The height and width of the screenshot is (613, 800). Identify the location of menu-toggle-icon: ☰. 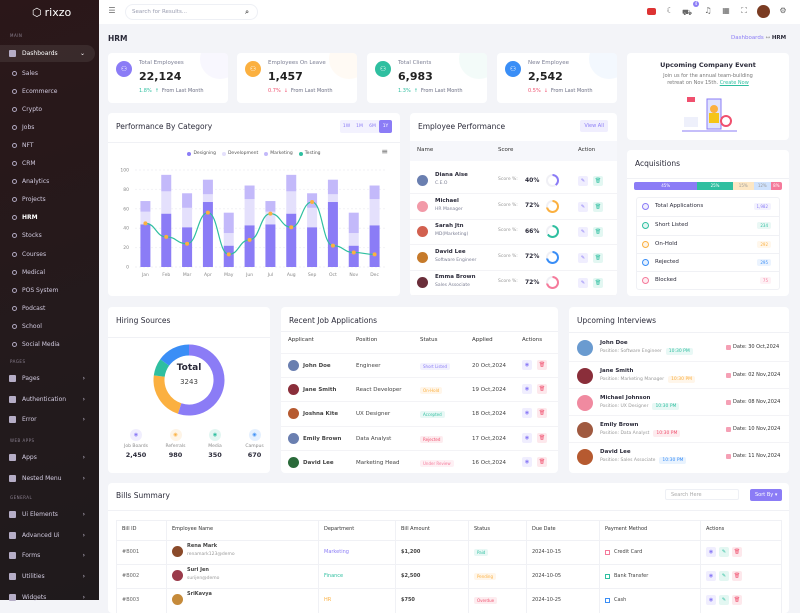
(112, 10).